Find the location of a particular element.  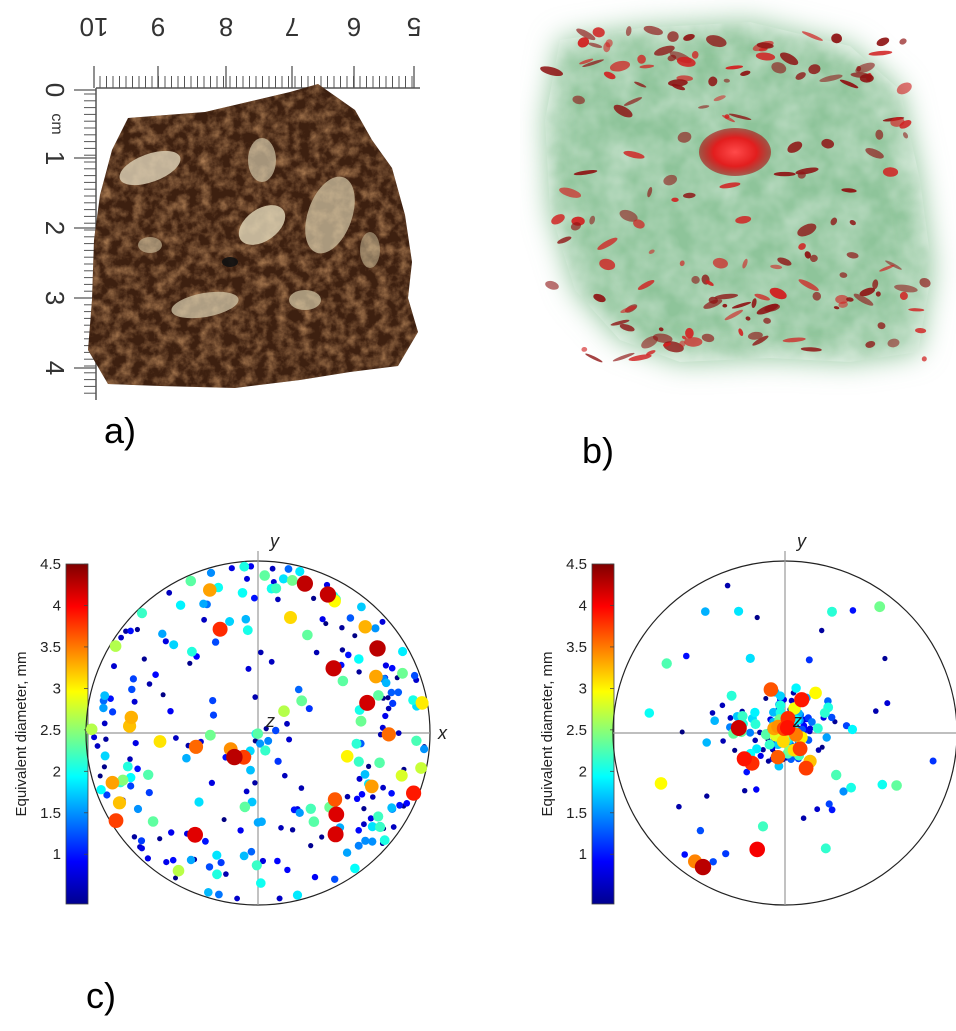

ruler-top-label: 9 is located at coordinates (158, 27).